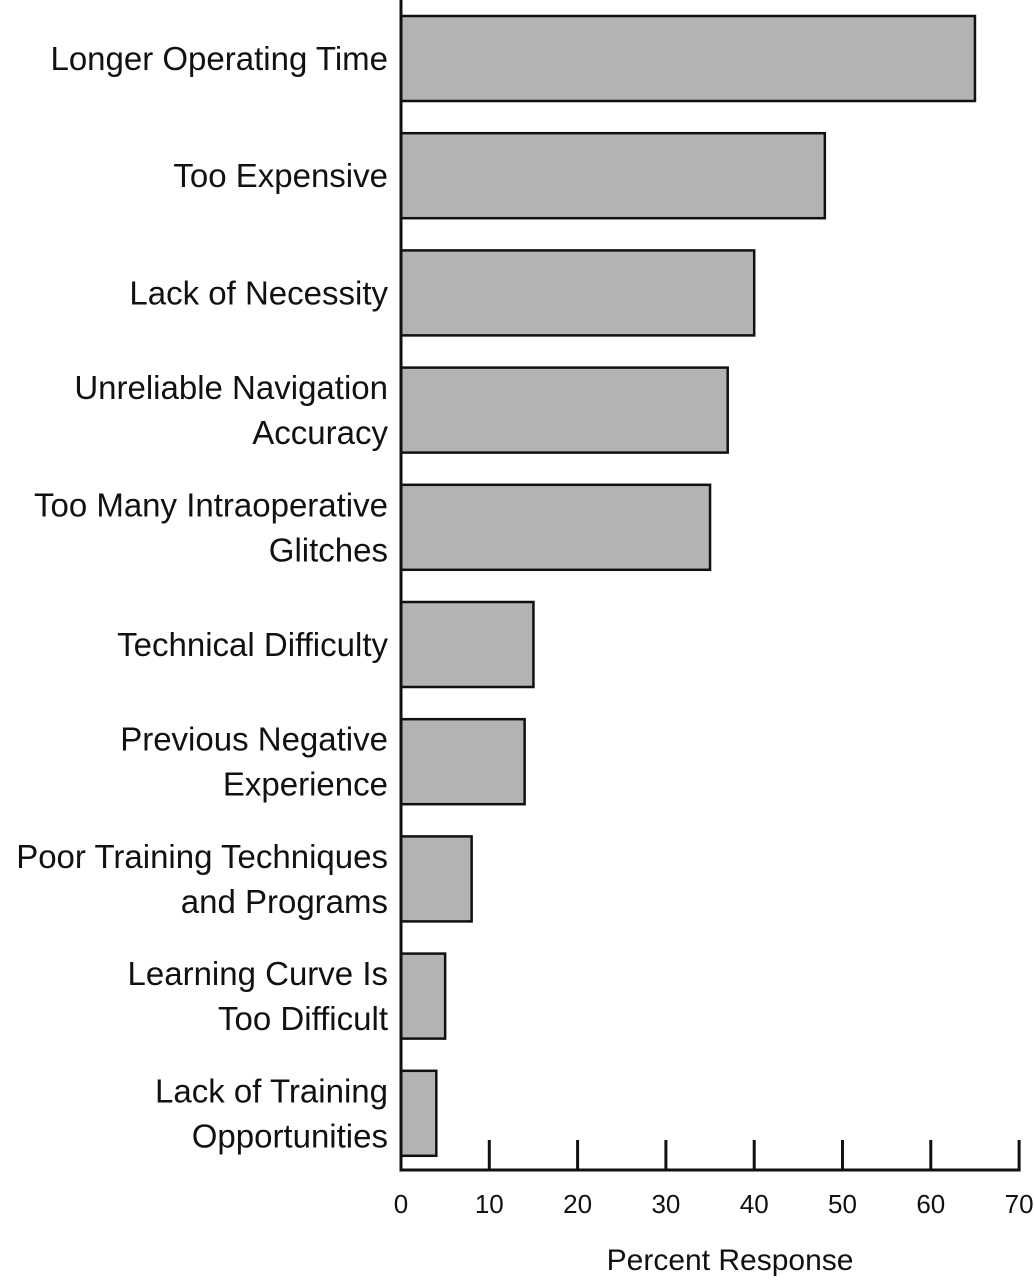  Describe the element at coordinates (303, 1018) in the screenshot. I see `category-label-line: Too Difficult` at that location.